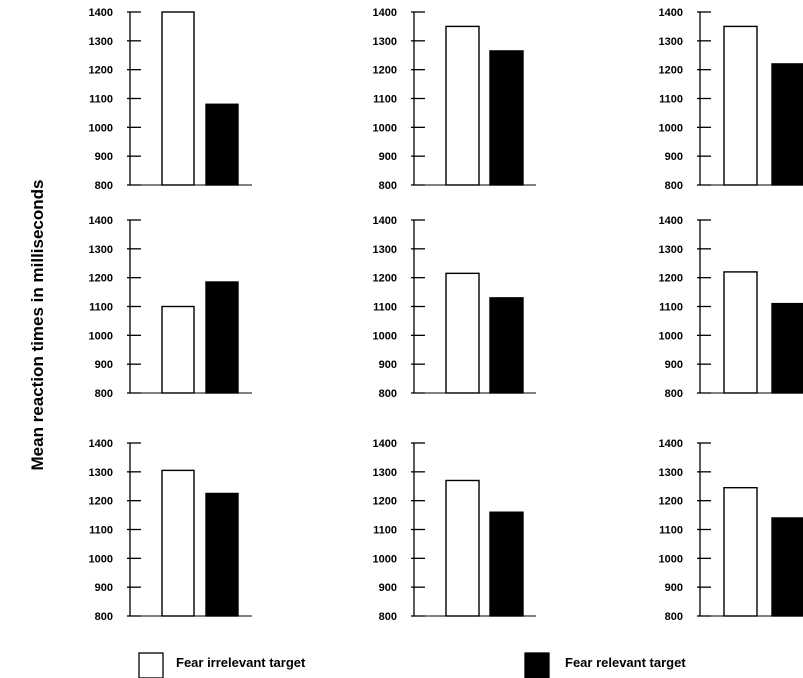 This screenshot has height=678, width=803. I want to click on panel-1-tick-label-1200: 1200, so click(101, 71).